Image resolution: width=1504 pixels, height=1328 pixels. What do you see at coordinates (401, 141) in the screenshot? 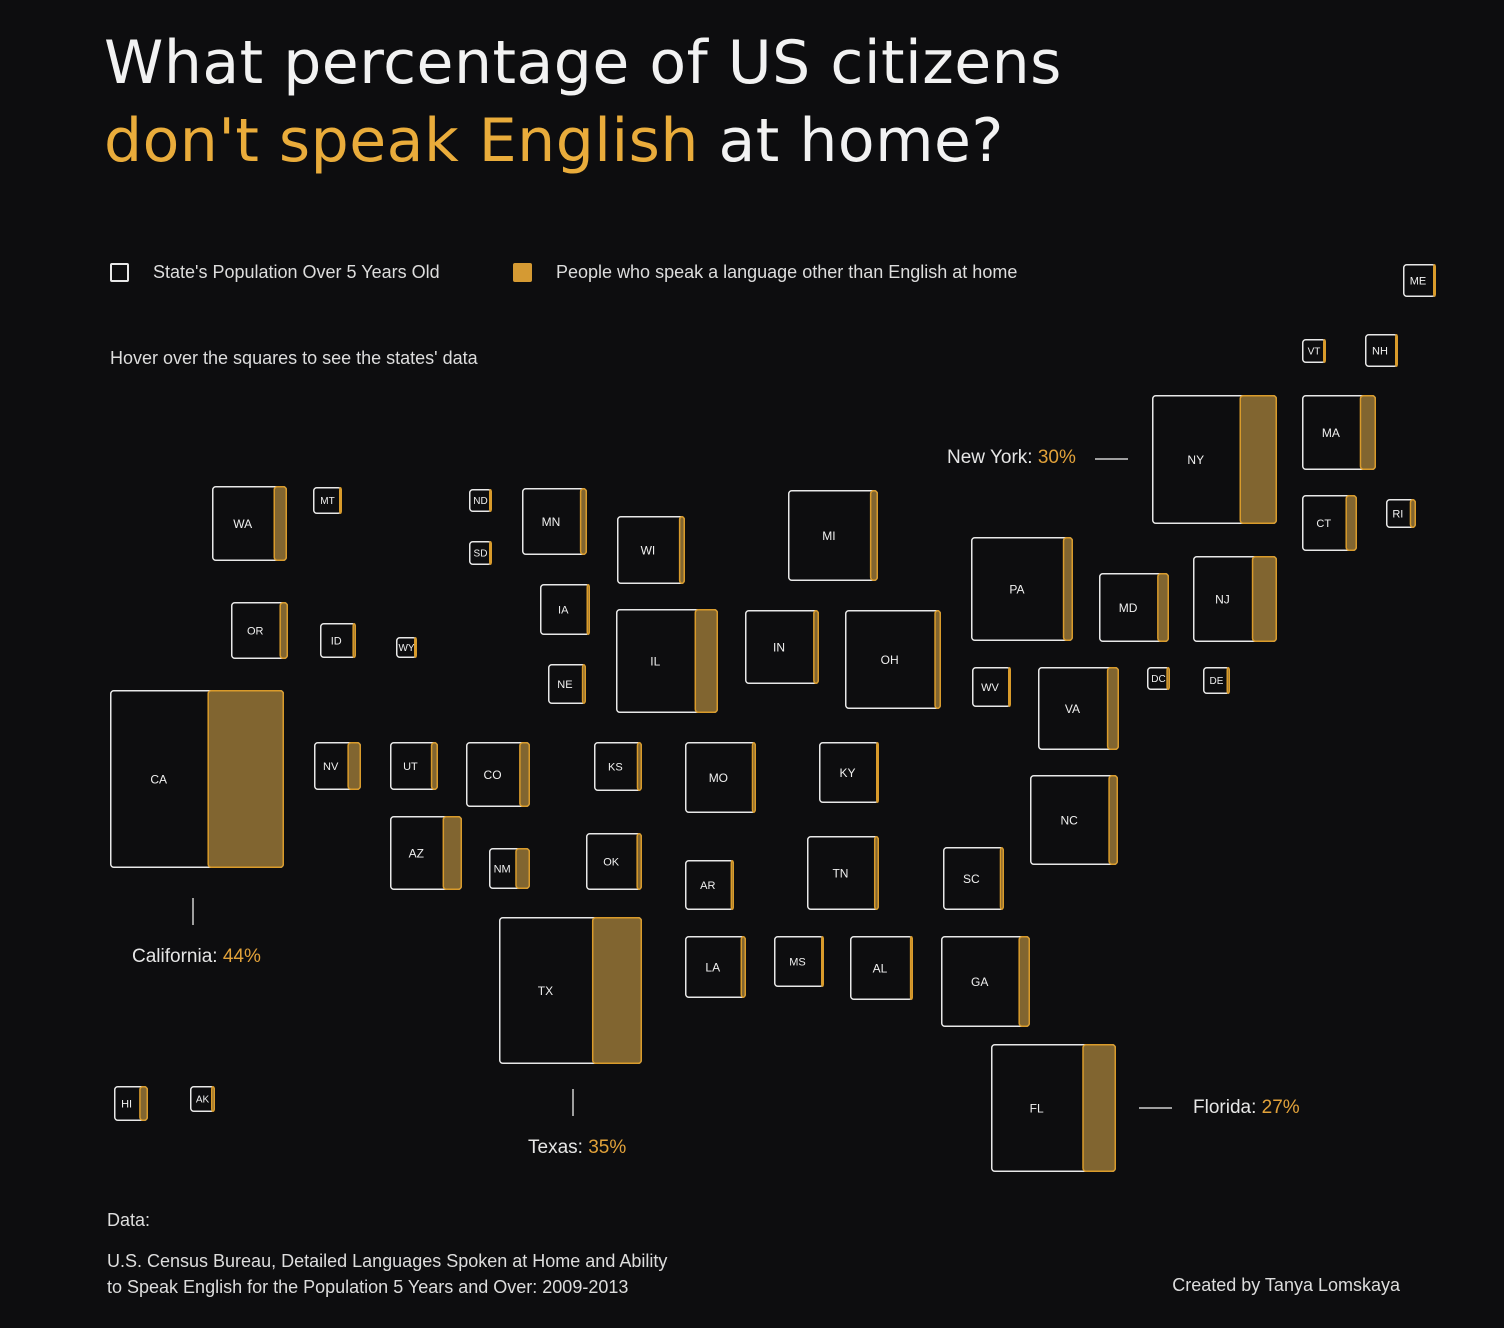
I see `title-accent: don't speak English` at bounding box center [401, 141].